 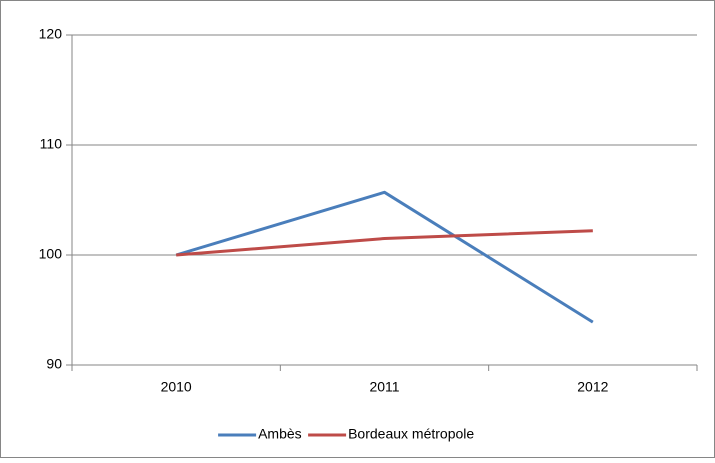 I want to click on legend-label: Ambès, so click(x=280, y=434).